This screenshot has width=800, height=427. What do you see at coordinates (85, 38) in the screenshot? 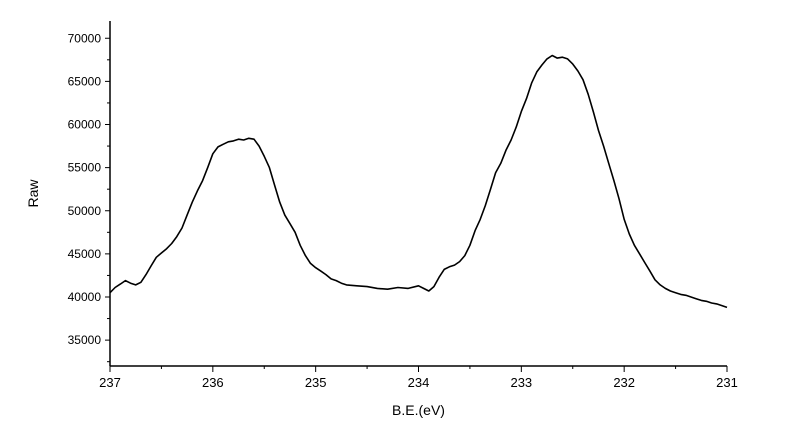
I see `y-tick-label: 70000` at bounding box center [85, 38].